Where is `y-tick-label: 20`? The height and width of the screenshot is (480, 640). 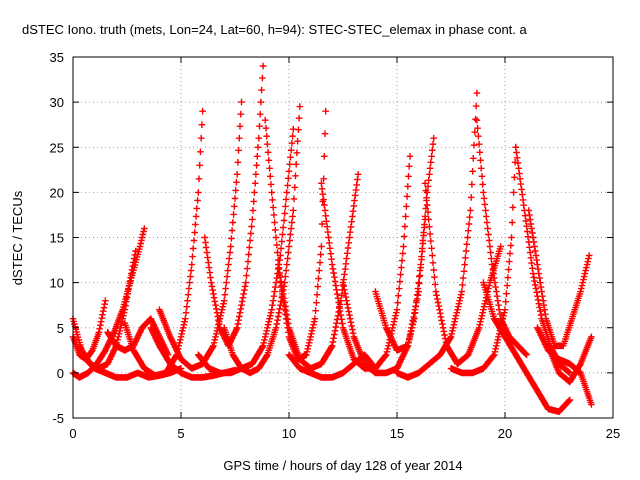 y-tick-label: 20 is located at coordinates (57, 192).